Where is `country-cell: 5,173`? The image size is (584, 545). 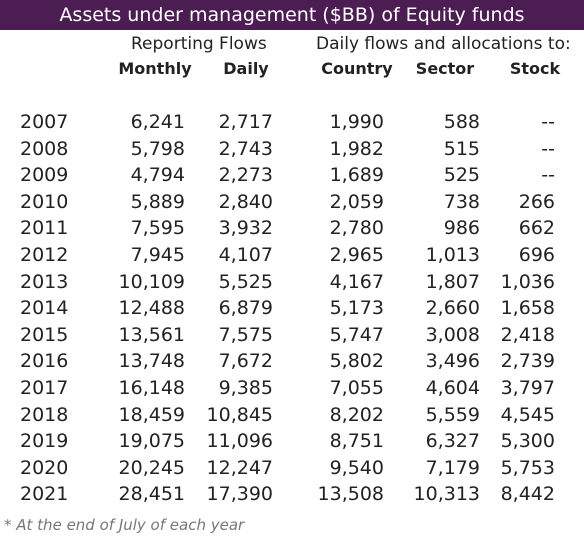 country-cell: 5,173 is located at coordinates (356, 308).